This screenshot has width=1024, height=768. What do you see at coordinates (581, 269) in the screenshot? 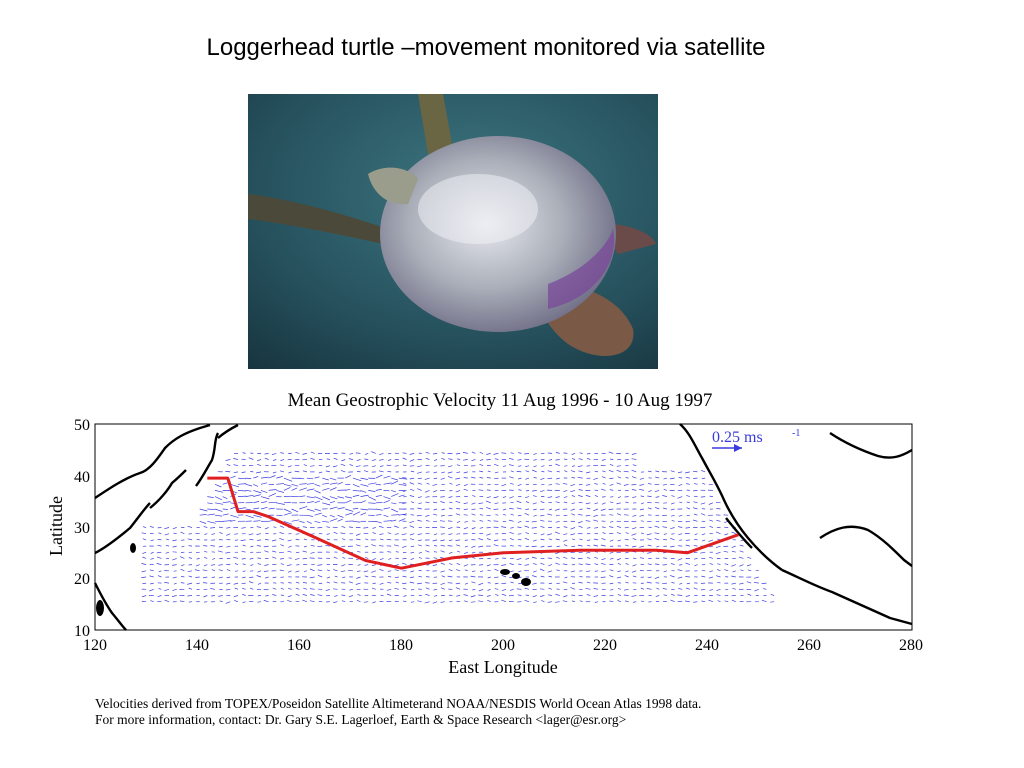
I see `shell-purple-edge` at bounding box center [581, 269].